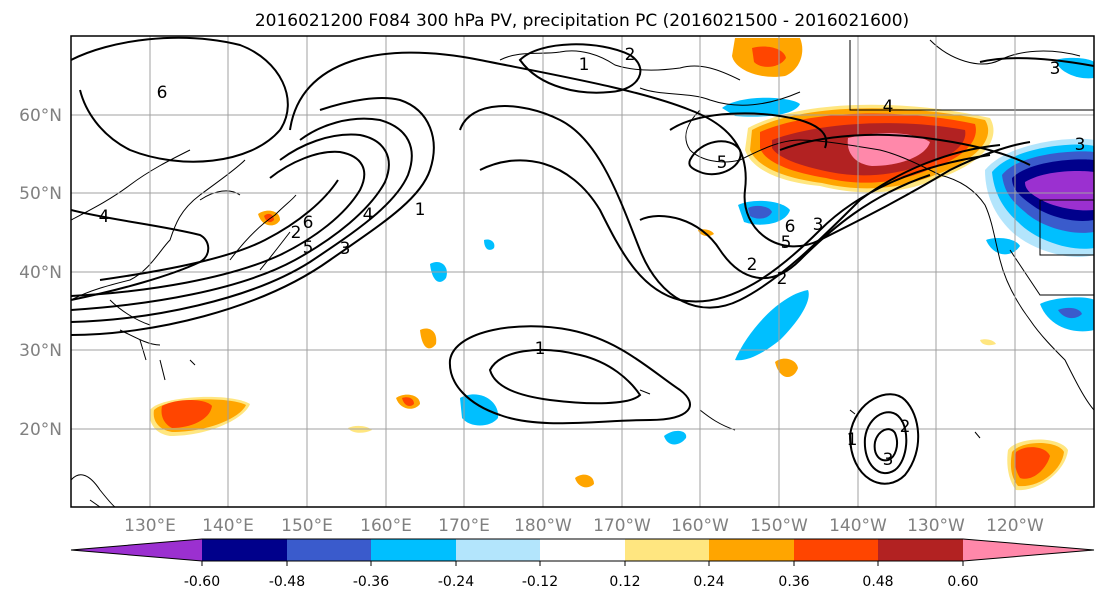 This screenshot has width=1105, height=601. What do you see at coordinates (962, 582) in the screenshot?
I see `colorbar-tick-label: 0.60` at bounding box center [962, 582].